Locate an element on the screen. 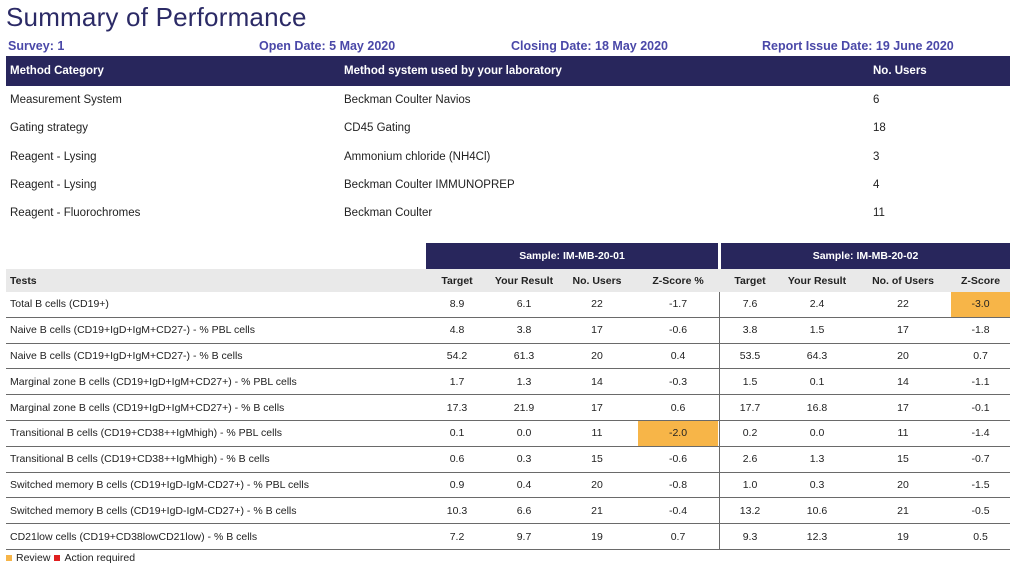  col-target-2: Target is located at coordinates (750, 280).